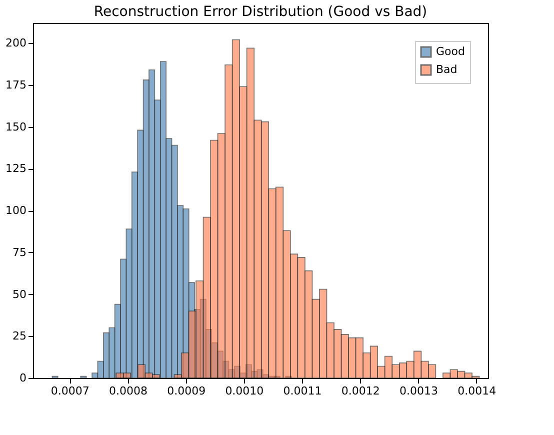  I want to click on y-tick-label: 25, so click(19, 336).